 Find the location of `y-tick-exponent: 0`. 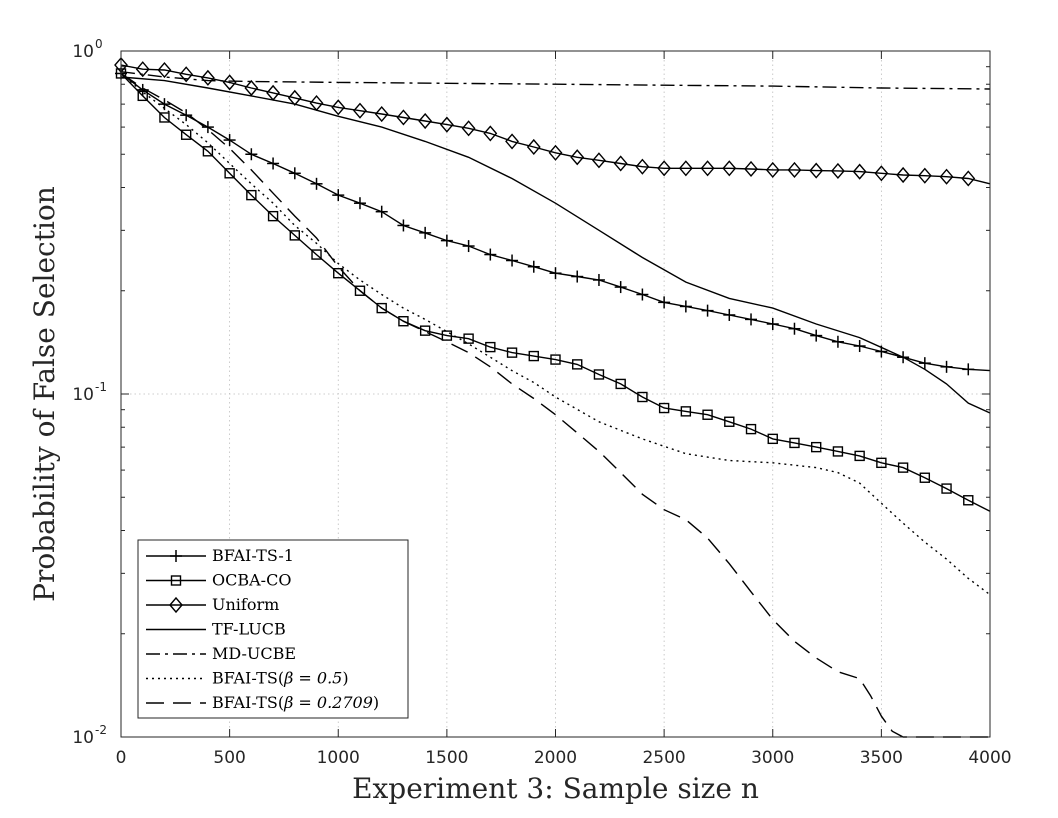

y-tick-exponent: 0 is located at coordinates (99, 44).